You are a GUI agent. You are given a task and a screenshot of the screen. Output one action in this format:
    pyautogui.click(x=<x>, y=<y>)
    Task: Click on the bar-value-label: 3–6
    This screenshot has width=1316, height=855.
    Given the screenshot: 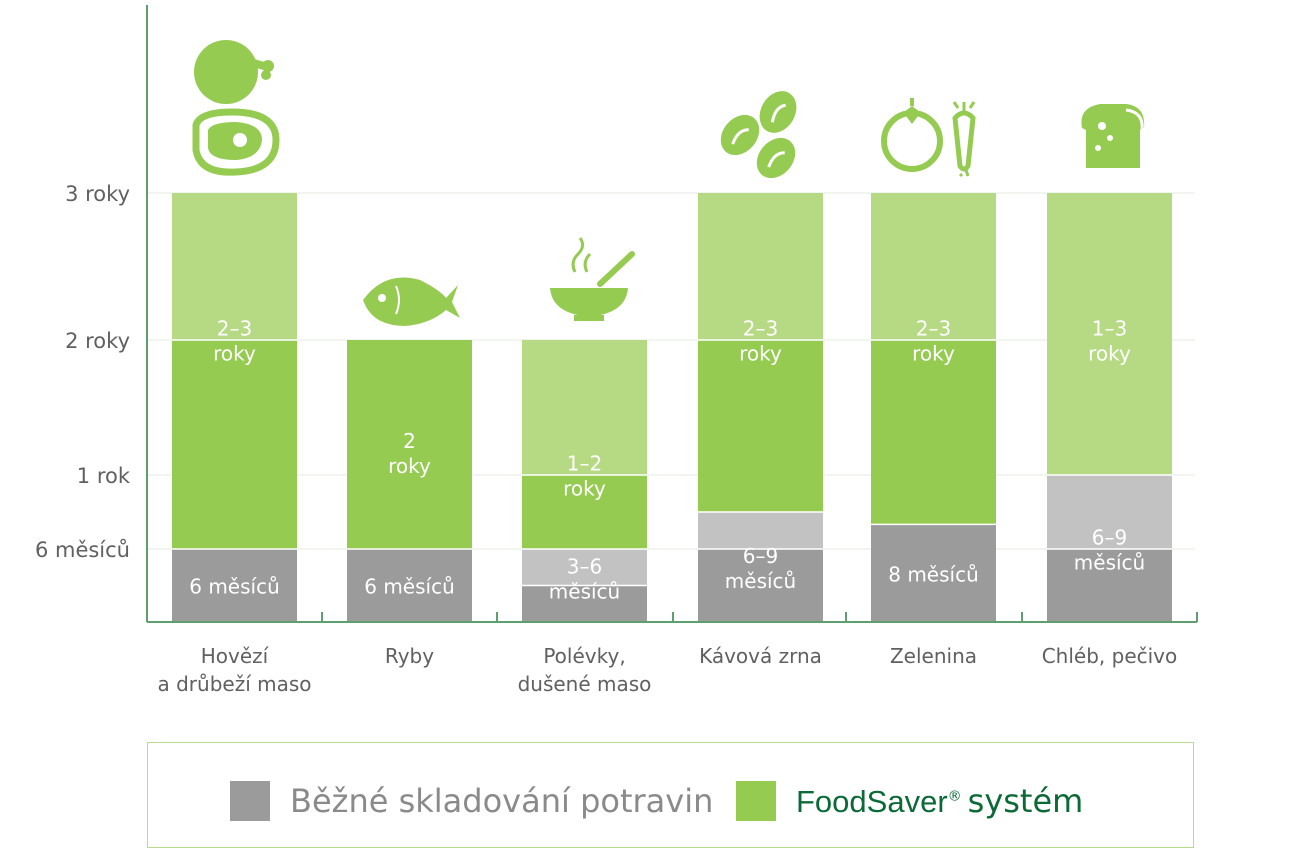 What is the action you would take?
    pyautogui.click(x=584, y=567)
    